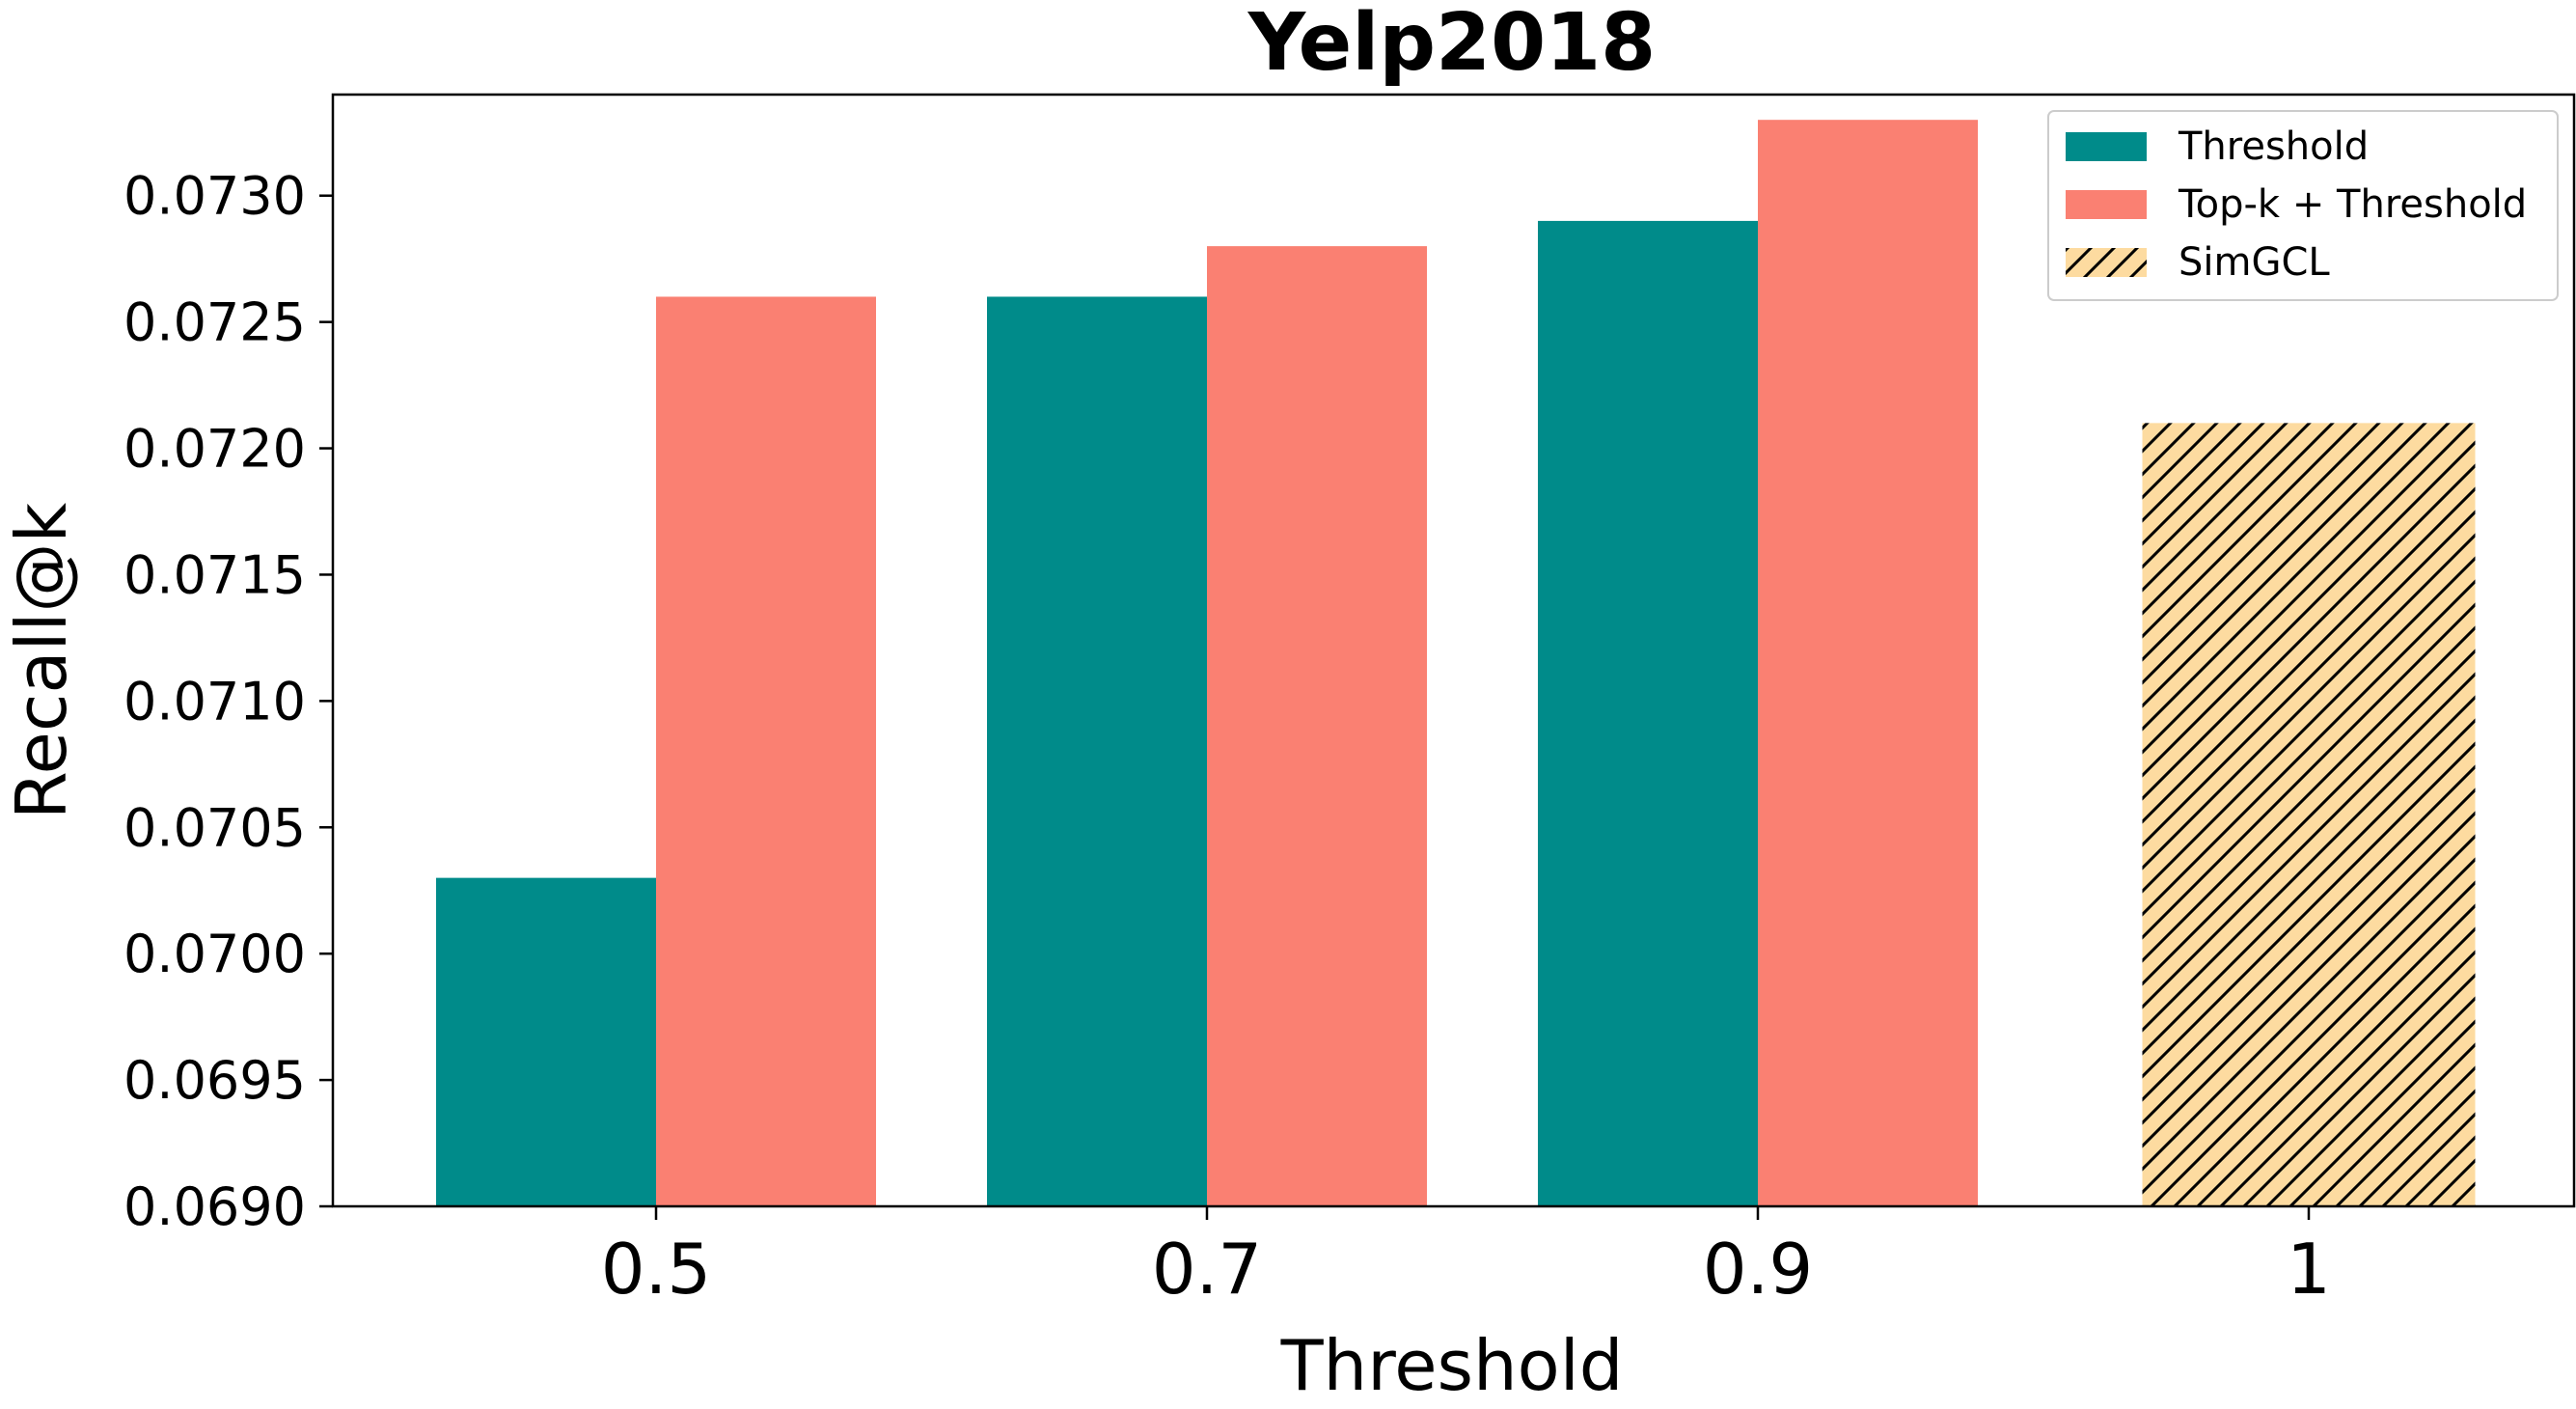 This screenshot has width=2576, height=1409. I want to click on legend-box, so click(2303, 205).